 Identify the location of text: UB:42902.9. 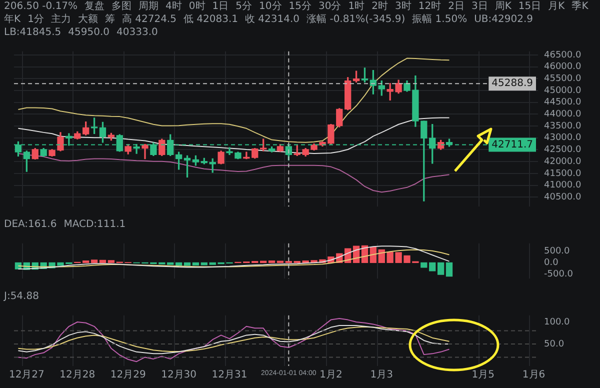
(503, 20).